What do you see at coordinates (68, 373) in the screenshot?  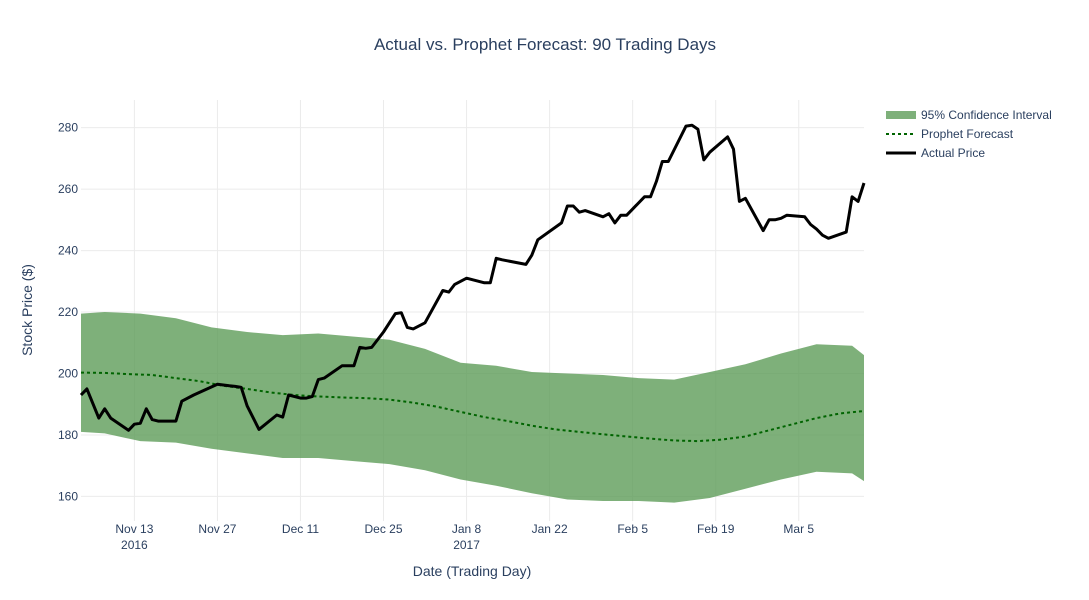 I see `y-tick-label: 200` at bounding box center [68, 373].